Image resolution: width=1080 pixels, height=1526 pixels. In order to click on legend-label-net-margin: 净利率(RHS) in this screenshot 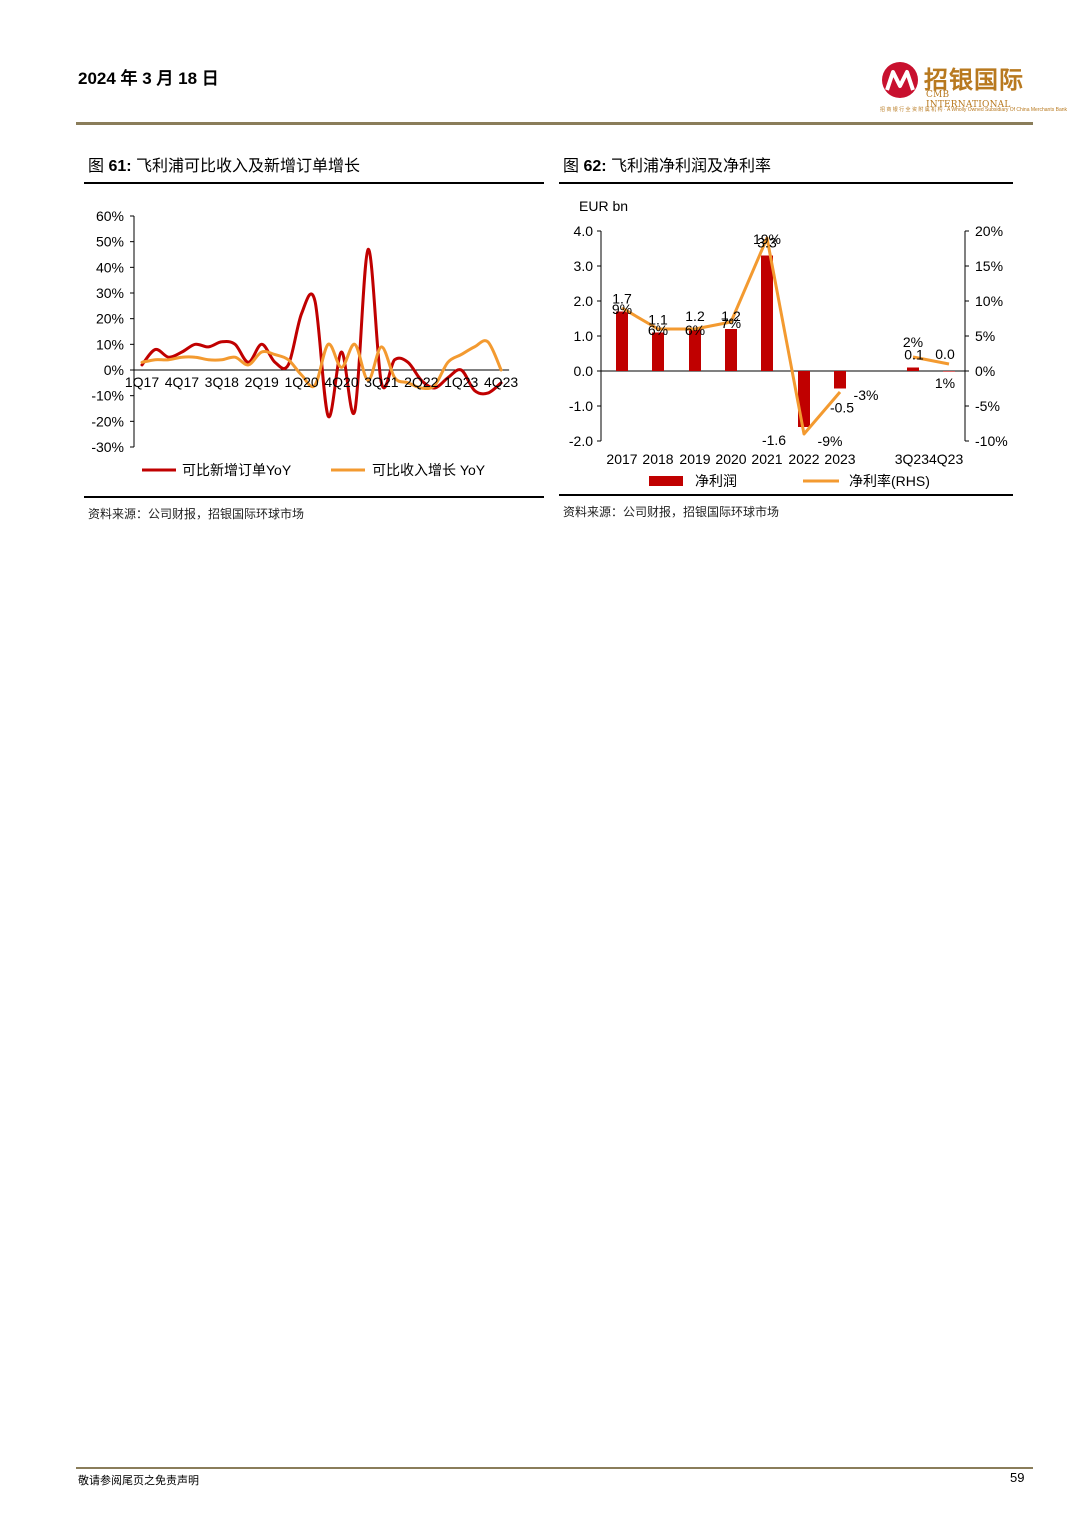, I will do `click(889, 481)`.